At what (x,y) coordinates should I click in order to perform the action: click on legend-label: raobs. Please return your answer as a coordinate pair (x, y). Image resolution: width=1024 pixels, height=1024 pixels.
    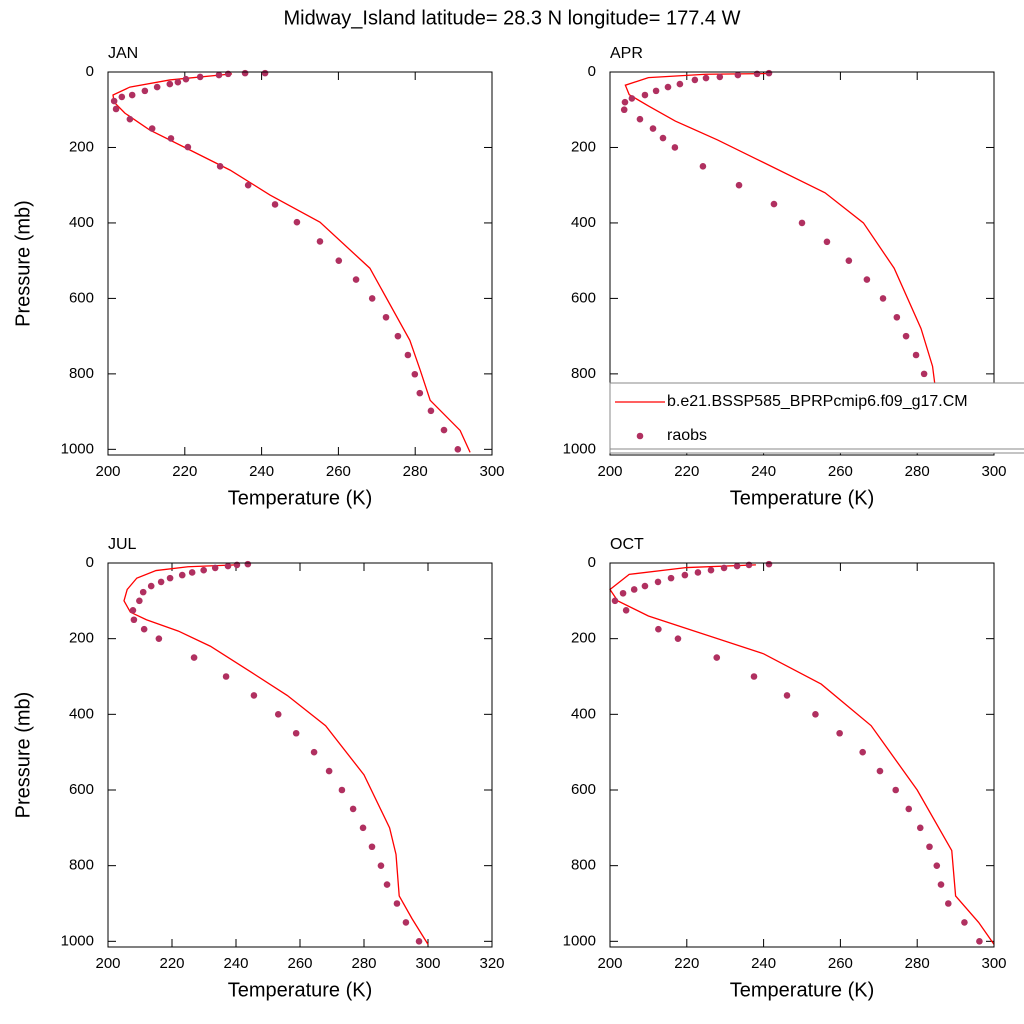
    Looking at the image, I should click on (687, 435).